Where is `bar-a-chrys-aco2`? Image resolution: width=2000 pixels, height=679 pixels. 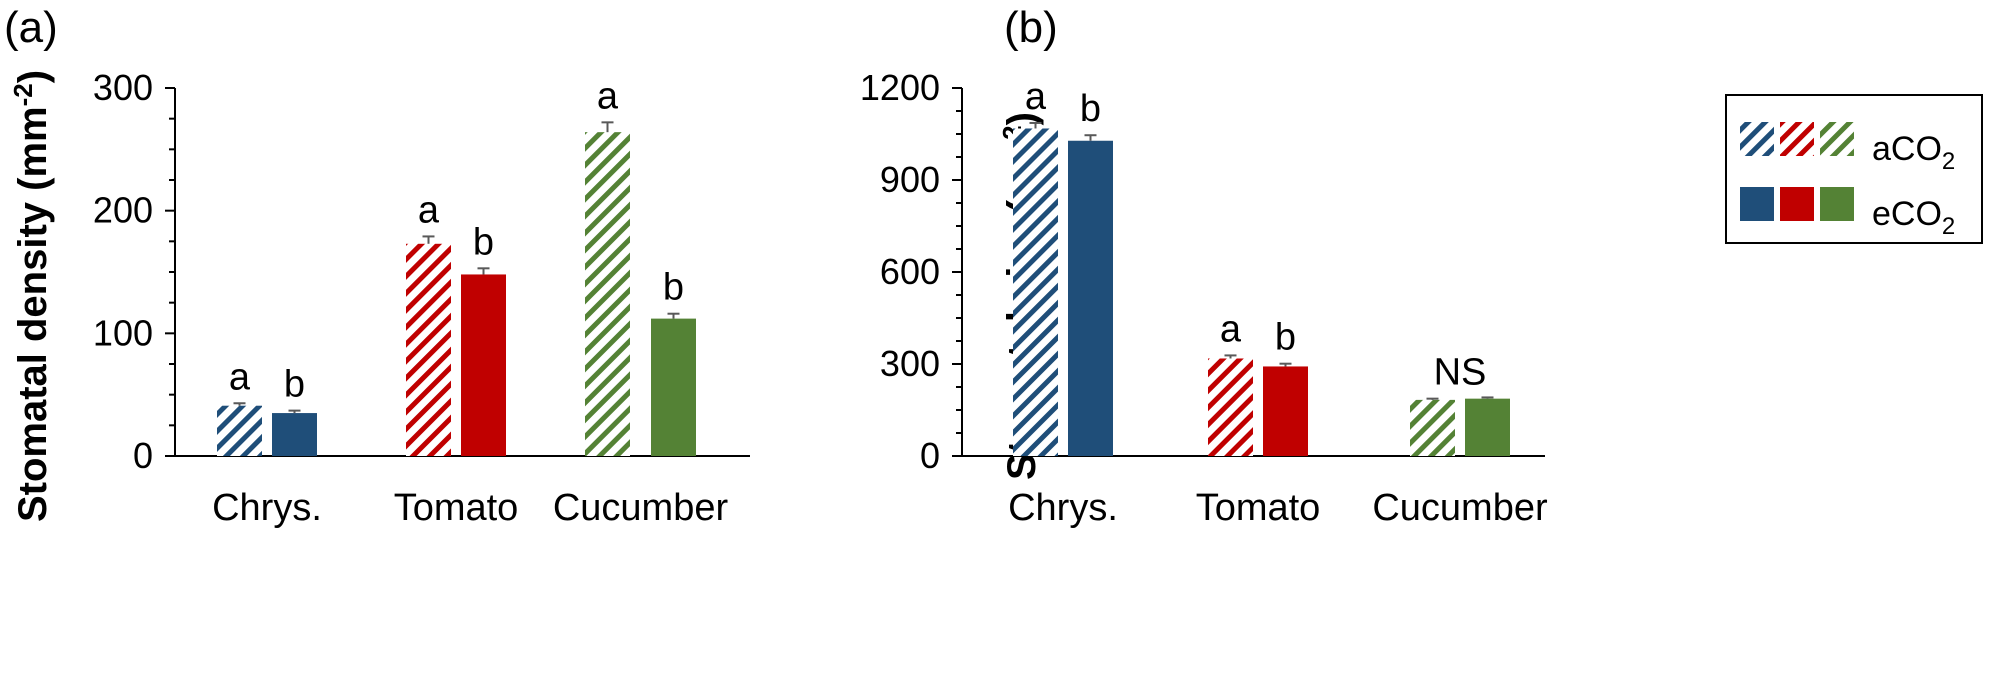 bar-a-chrys-aco2 is located at coordinates (239, 430).